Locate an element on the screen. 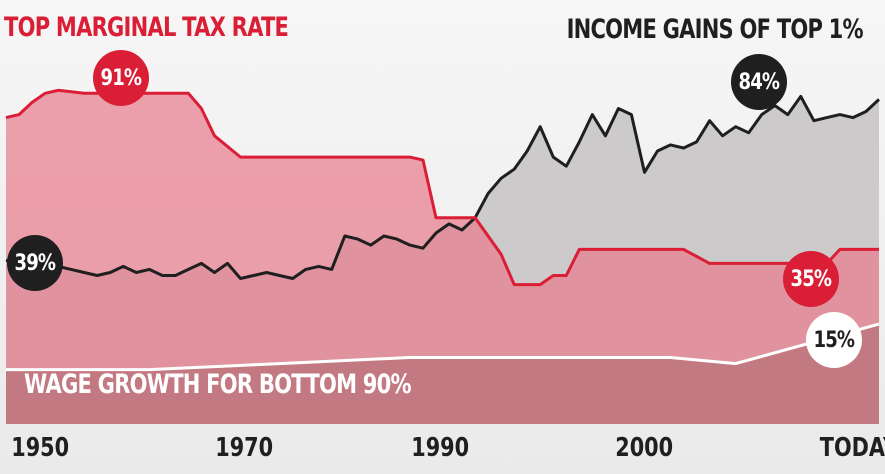 The width and height of the screenshot is (885, 474). wage-growth-line is located at coordinates (443, 347).